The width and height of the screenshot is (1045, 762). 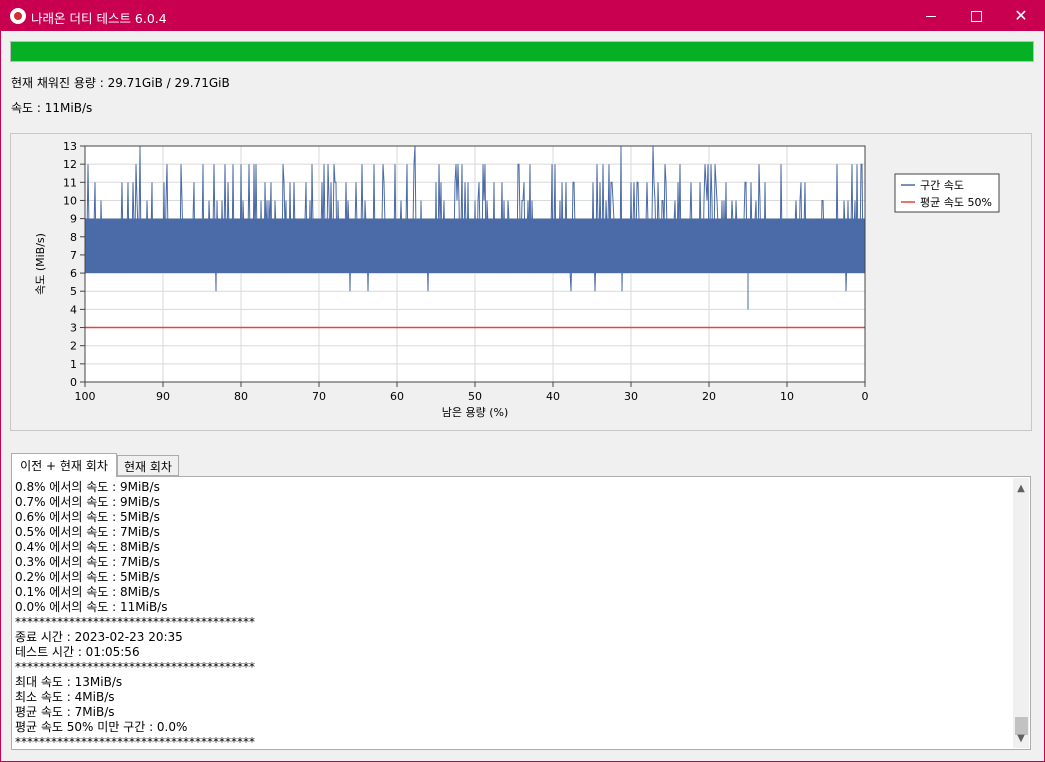 What do you see at coordinates (120, 83) in the screenshot?
I see `filled-capacity-label: 현재 채워진 용량 : 29.71GiB / 29.71GiB` at bounding box center [120, 83].